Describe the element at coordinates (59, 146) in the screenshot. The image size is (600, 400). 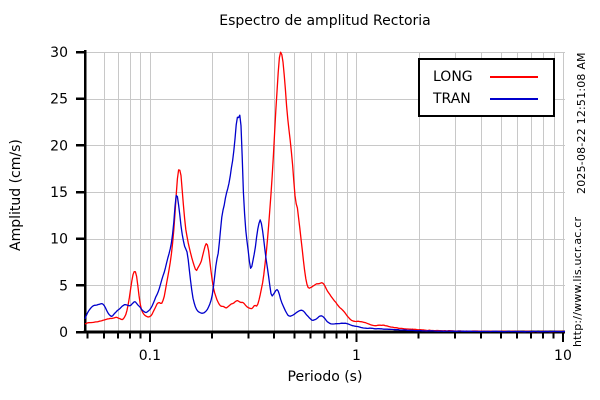
I see `y-tick-label: 20` at that location.